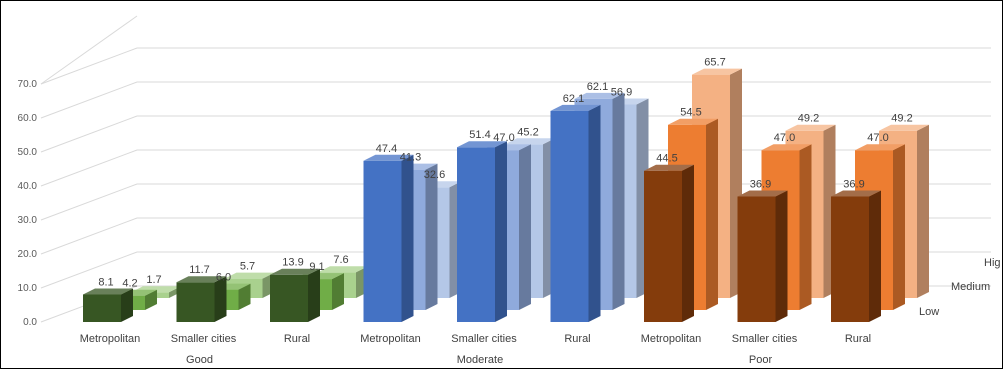 The width and height of the screenshot is (1003, 370). What do you see at coordinates (340, 260) in the screenshot?
I see `data-label: 7.6` at bounding box center [340, 260].